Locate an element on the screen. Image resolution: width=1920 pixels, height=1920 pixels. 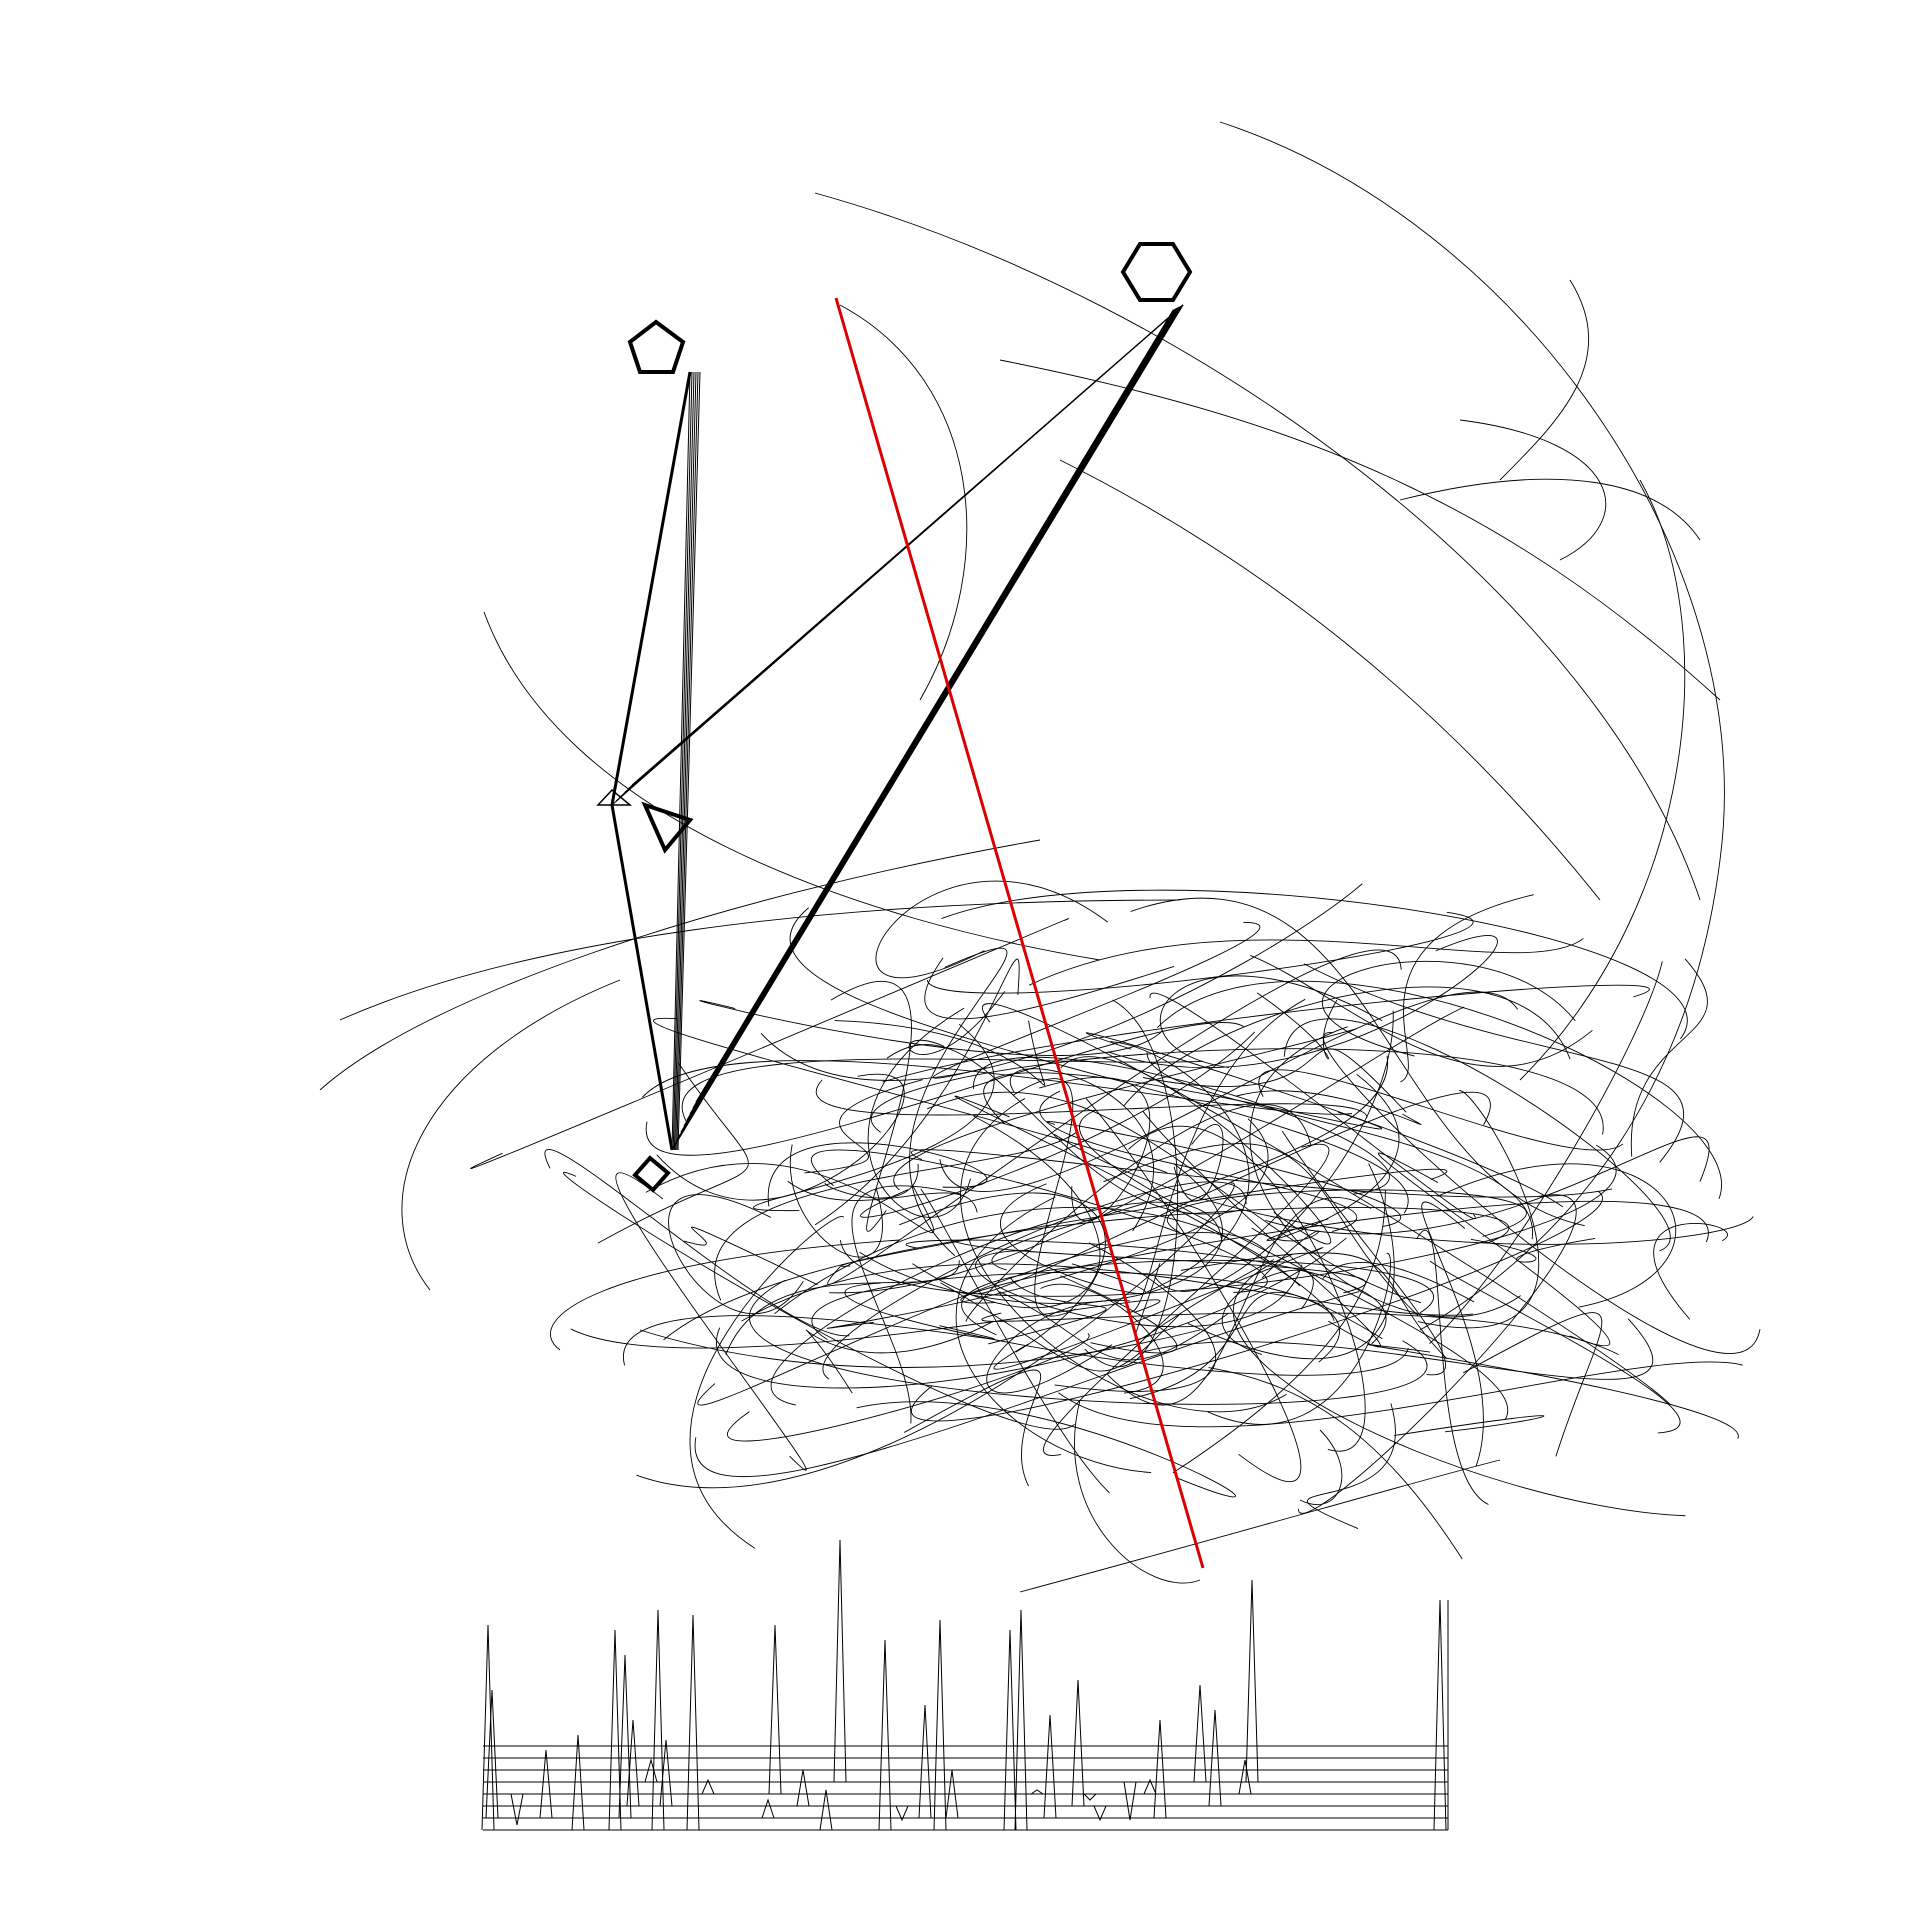
diamond-marker is located at coordinates (651, 1174).